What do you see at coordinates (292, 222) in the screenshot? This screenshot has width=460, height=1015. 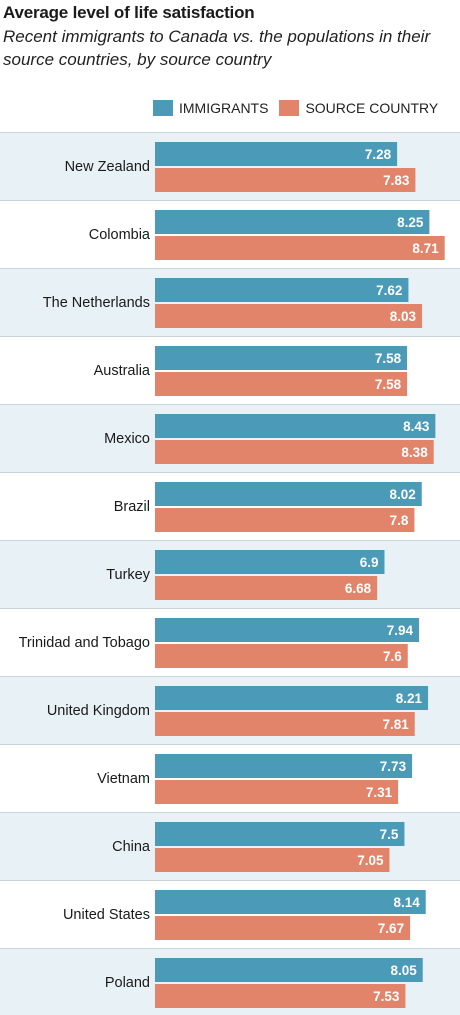 I see `bar-immigrants-colombia` at bounding box center [292, 222].